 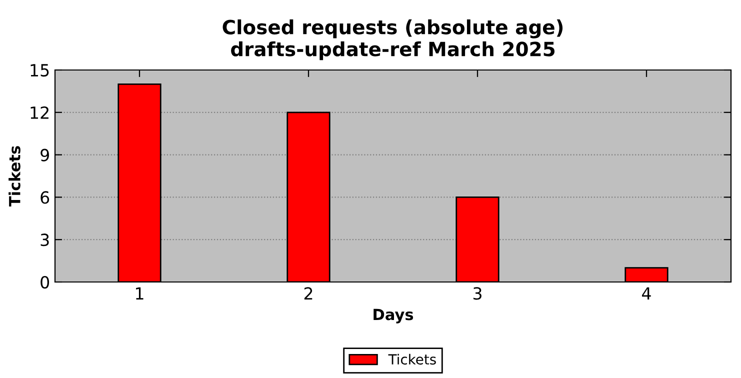 I want to click on y-tick-label: 6, so click(x=45, y=197).